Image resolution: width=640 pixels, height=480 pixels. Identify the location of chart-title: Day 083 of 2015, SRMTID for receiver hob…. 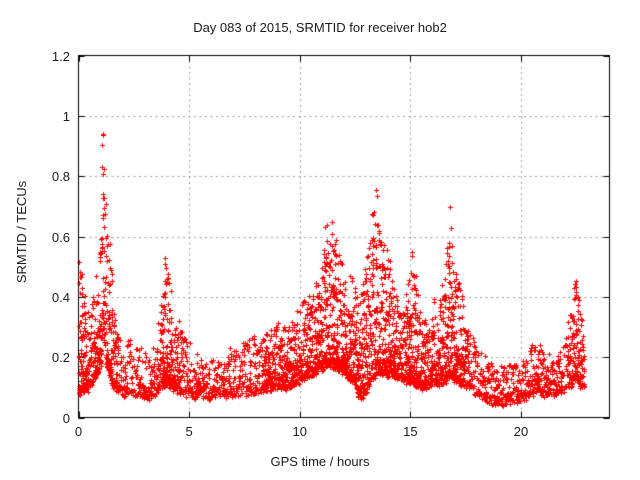
(320, 27).